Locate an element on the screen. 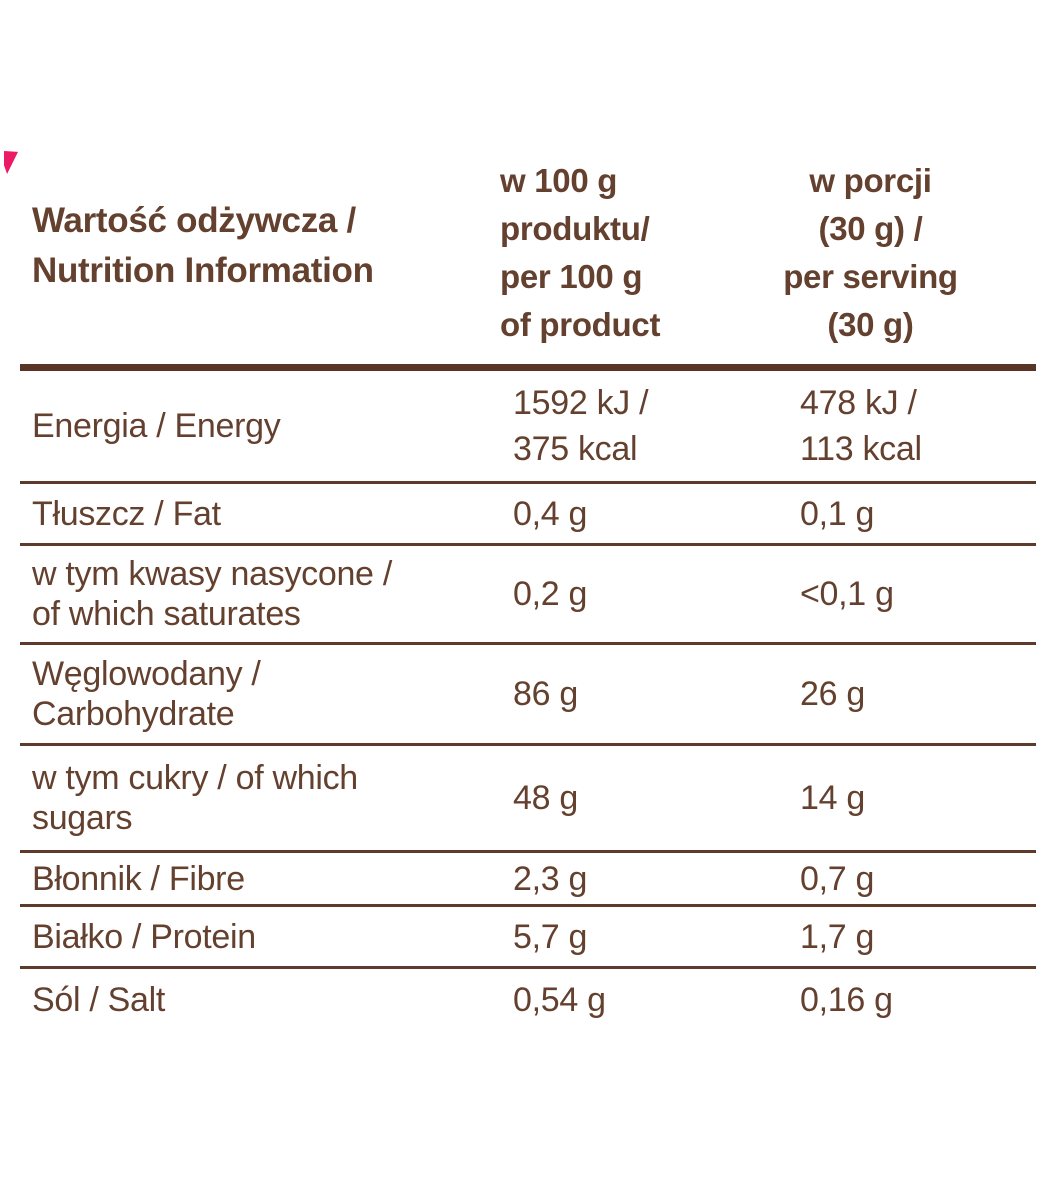 This screenshot has width=1044, height=1200. column-header-per-100g: w 100 g produktu/ per 100 g of product is located at coordinates (580, 252).